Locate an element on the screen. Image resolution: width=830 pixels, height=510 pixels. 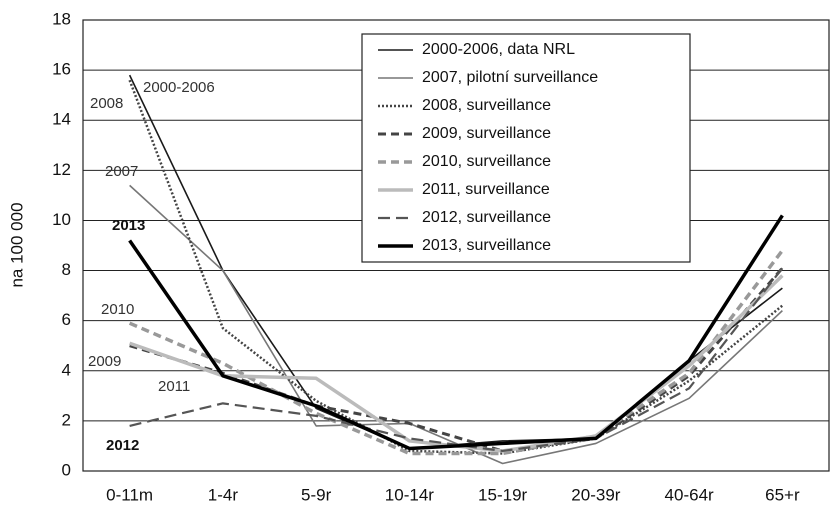
y-tick-label: 16 is located at coordinates (61, 69).